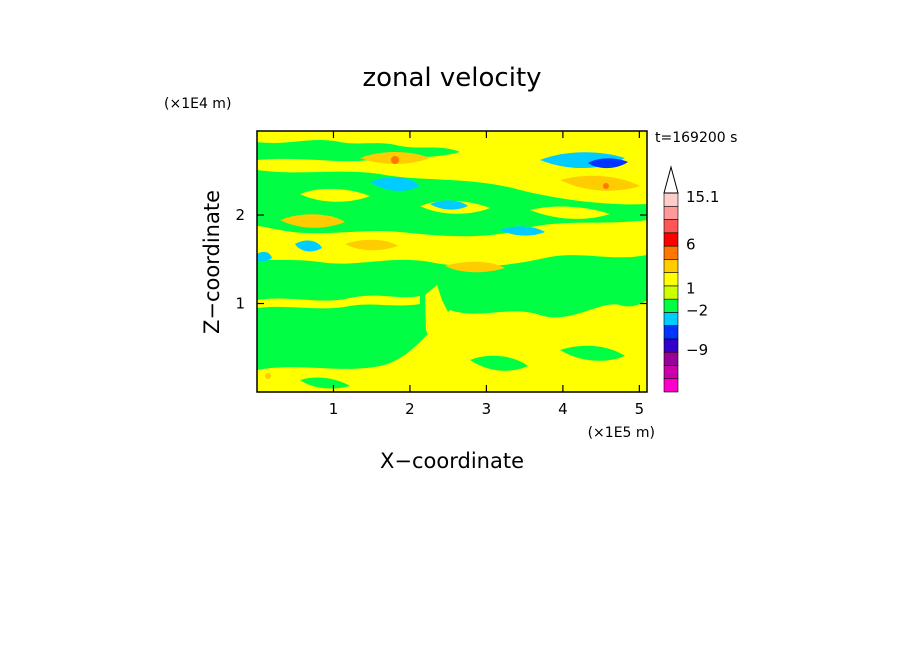 The width and height of the screenshot is (904, 654). Describe the element at coordinates (197, 104) in the screenshot. I see `y-unit-label: (×1E4 m)` at that location.